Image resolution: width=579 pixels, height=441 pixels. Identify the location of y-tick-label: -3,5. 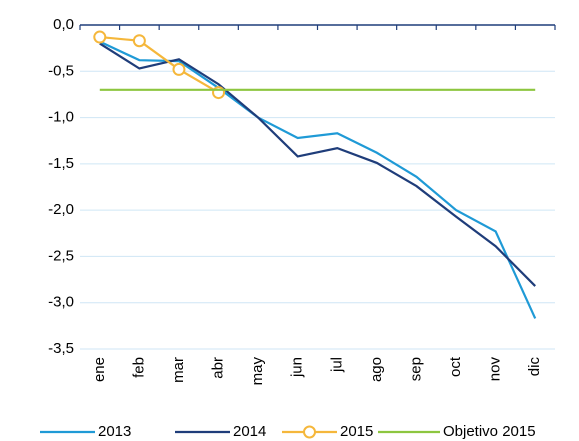
(61, 348).